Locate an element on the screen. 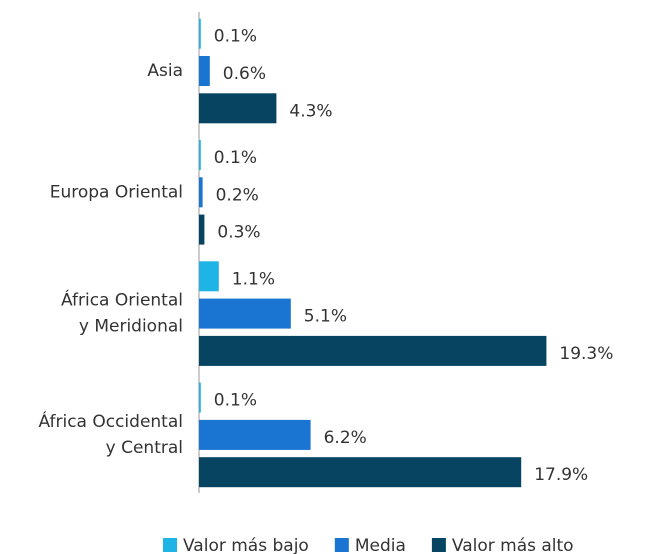 The width and height of the screenshot is (654, 554). category-label: África Occidental is located at coordinates (110, 421).